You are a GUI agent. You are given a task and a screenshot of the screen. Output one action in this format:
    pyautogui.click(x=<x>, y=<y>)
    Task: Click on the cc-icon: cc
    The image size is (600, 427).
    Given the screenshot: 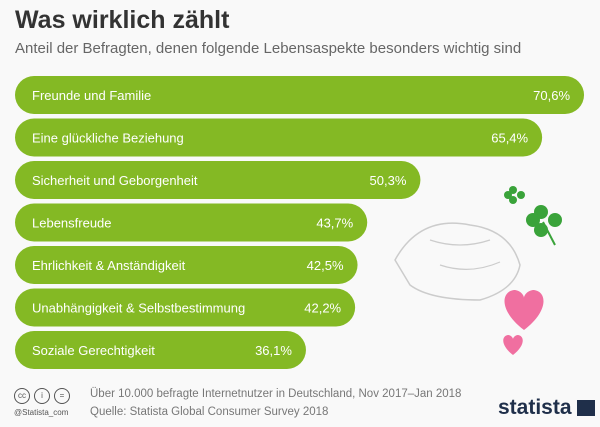 What is the action you would take?
    pyautogui.click(x=22, y=396)
    